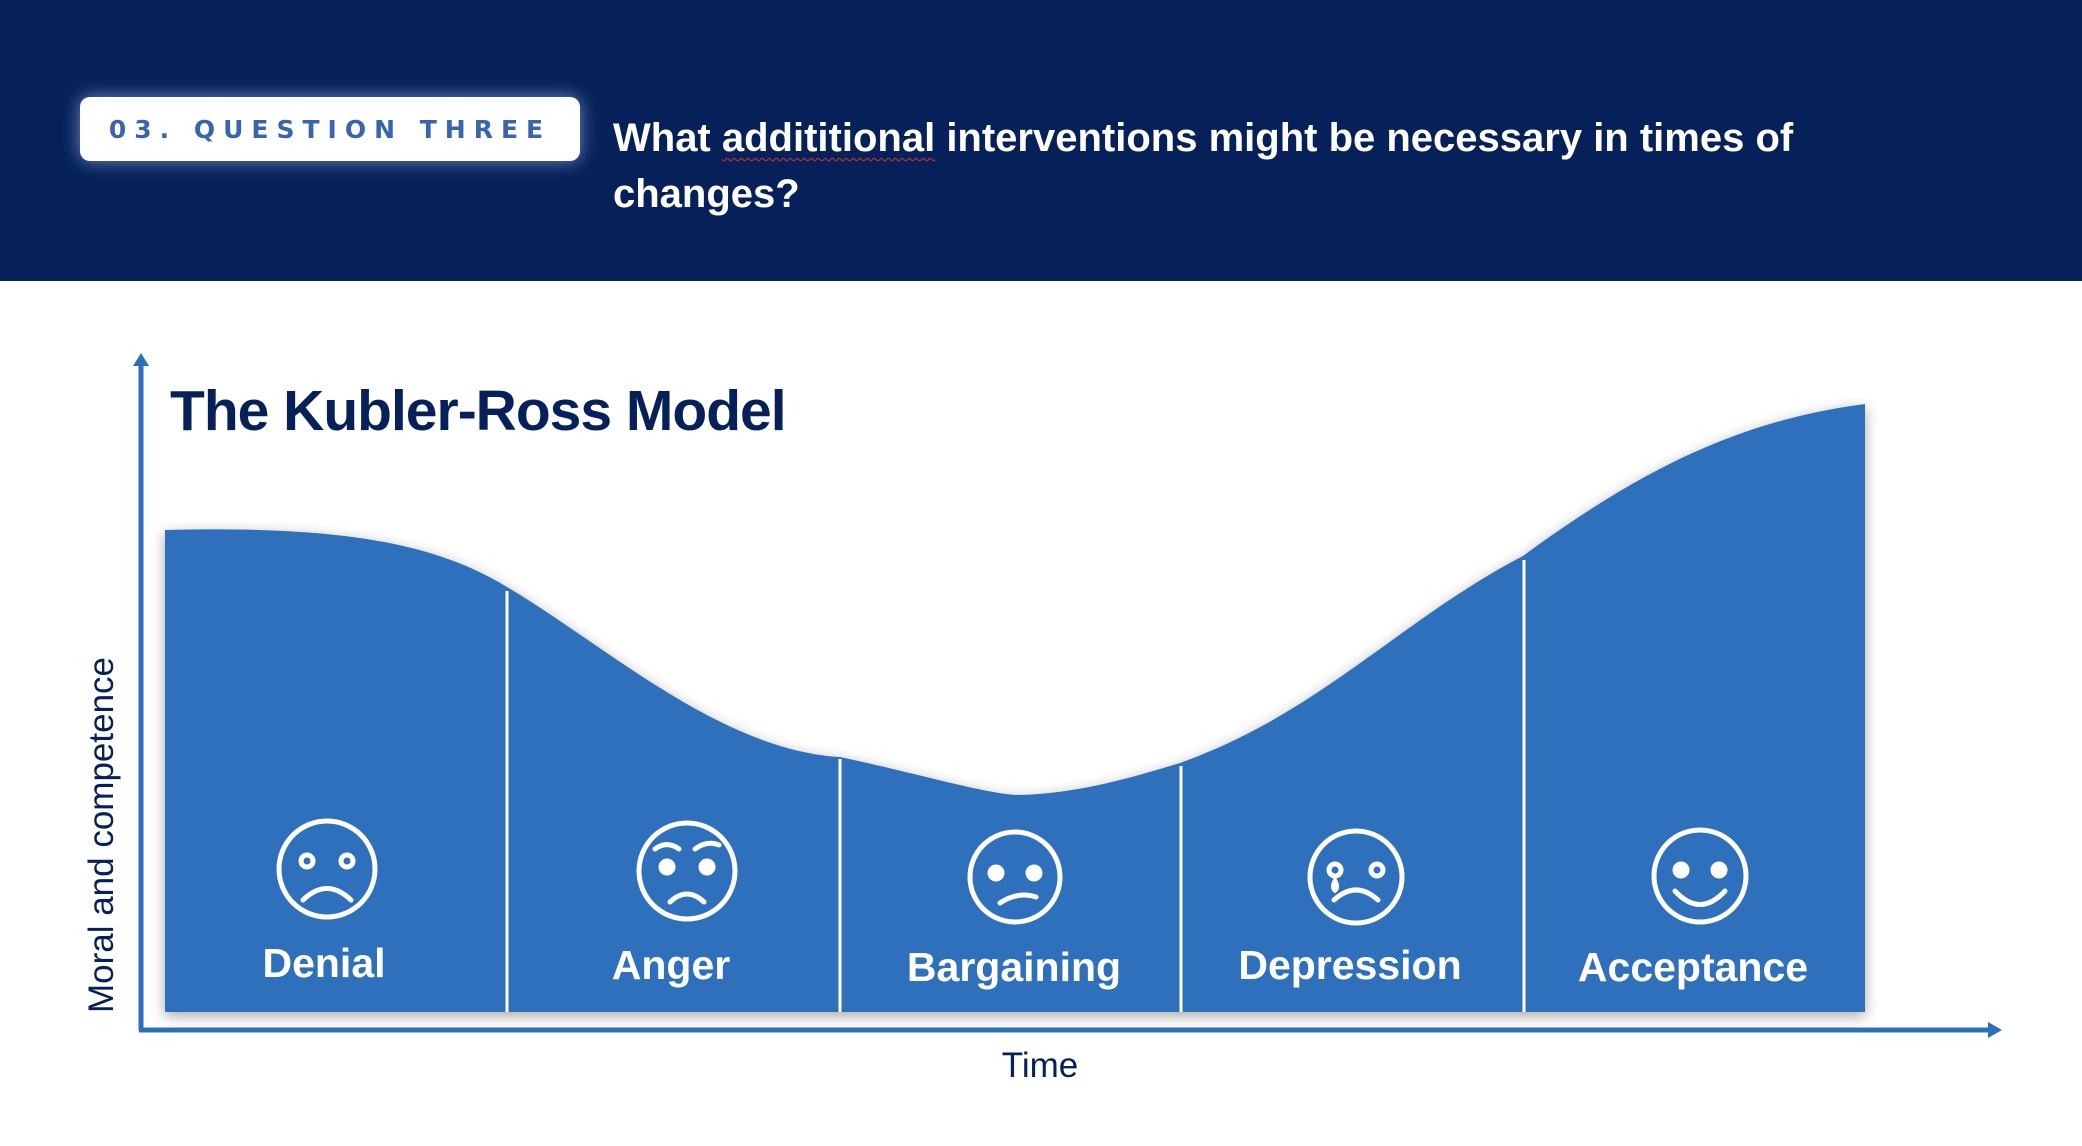  I want to click on x-axis, so click(1070, 1030).